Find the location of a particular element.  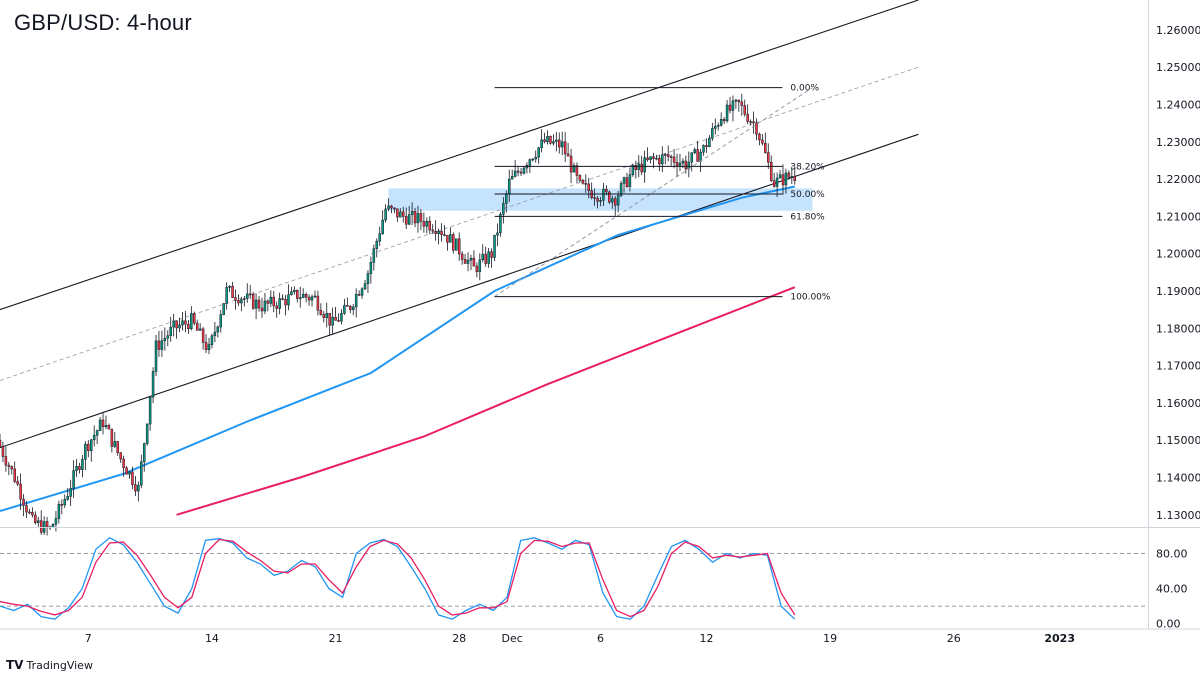

brand-name: TradingView is located at coordinates (59, 665).